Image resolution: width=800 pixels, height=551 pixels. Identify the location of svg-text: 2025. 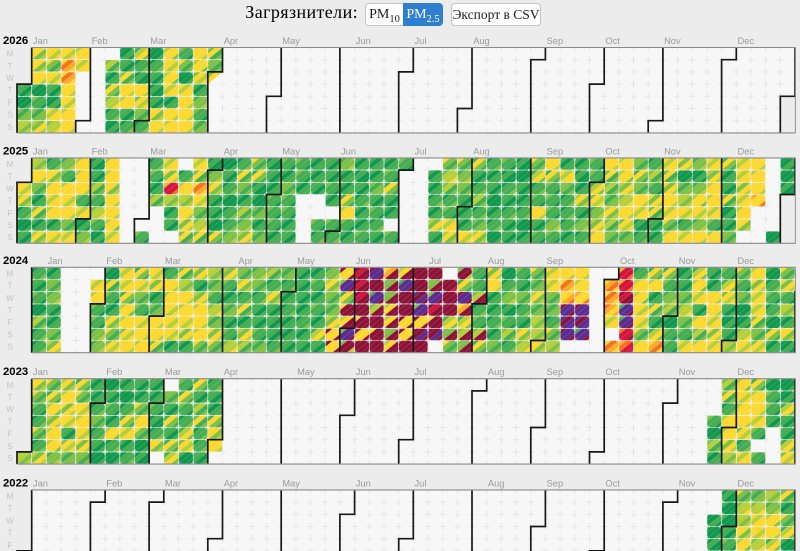
(15, 151).